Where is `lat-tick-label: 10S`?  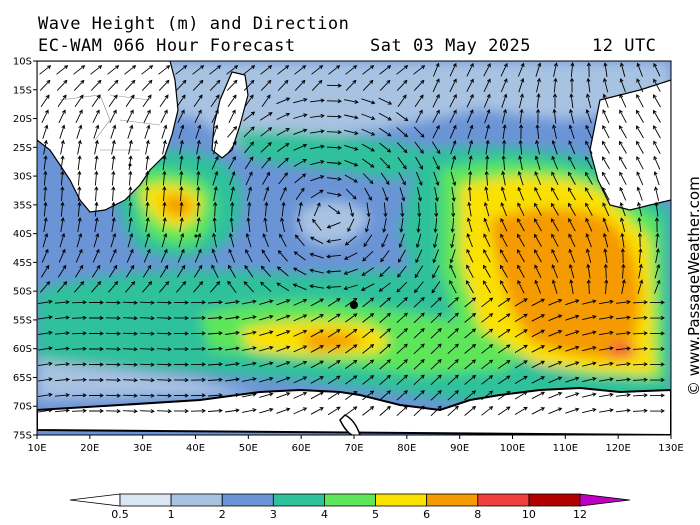 lat-tick-label: 10S is located at coordinates (22, 62).